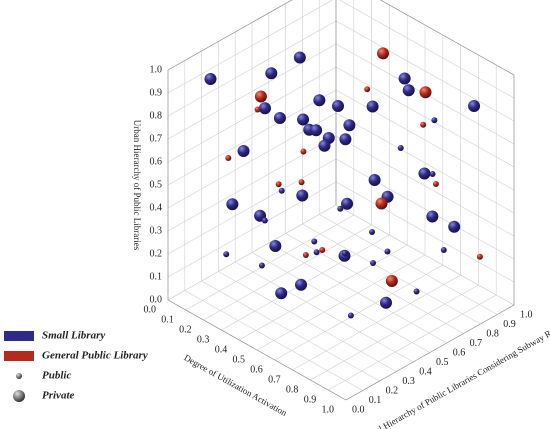 The image size is (550, 429). Describe the element at coordinates (156, 138) in the screenshot. I see `z-tick-label: 0.7` at that location.